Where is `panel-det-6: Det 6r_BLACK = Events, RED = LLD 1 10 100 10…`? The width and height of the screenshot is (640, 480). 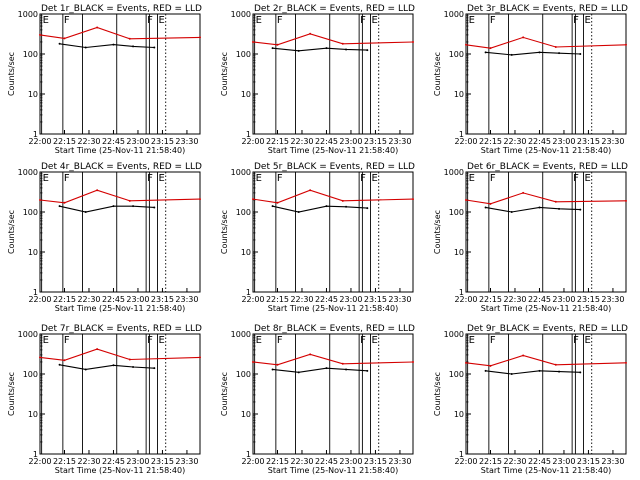 panel-det-6: Det 6r_BLACK = Events, RED = LLD 1 10 100 10… is located at coordinates (530, 237).